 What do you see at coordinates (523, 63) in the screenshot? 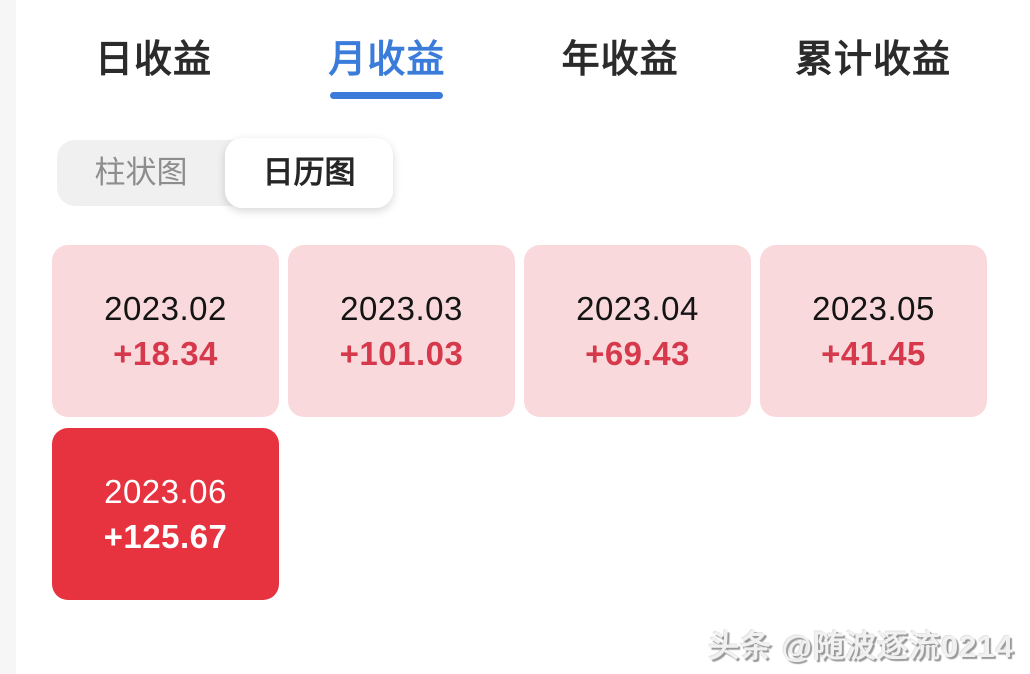
I see `period-tabs: 日收益 月收益 年收益 累计收益` at bounding box center [523, 63].